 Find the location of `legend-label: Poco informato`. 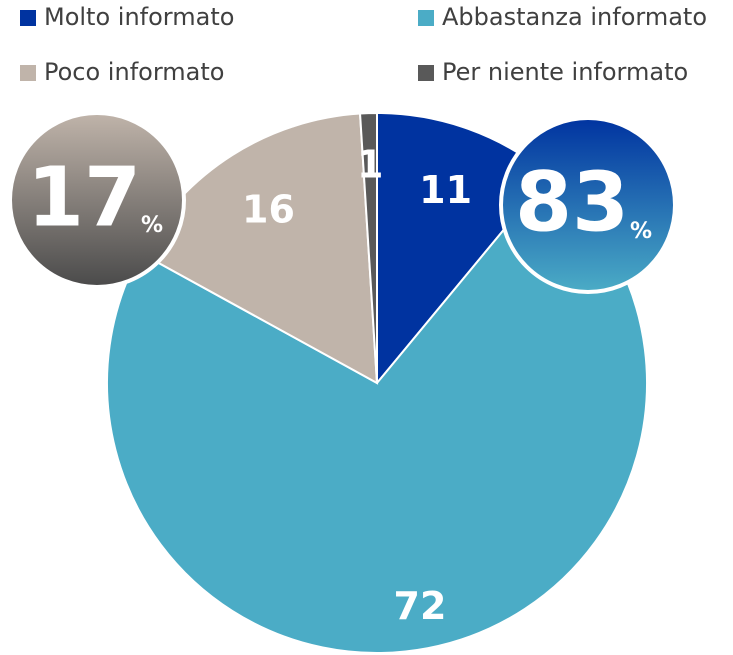

legend-label: Poco informato is located at coordinates (134, 72).